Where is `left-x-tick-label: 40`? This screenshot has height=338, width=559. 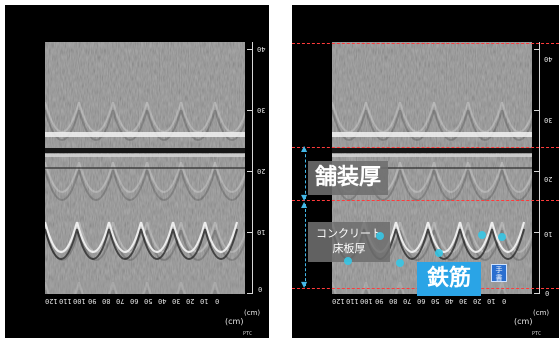 left-x-tick-label: 40 is located at coordinates (162, 301).